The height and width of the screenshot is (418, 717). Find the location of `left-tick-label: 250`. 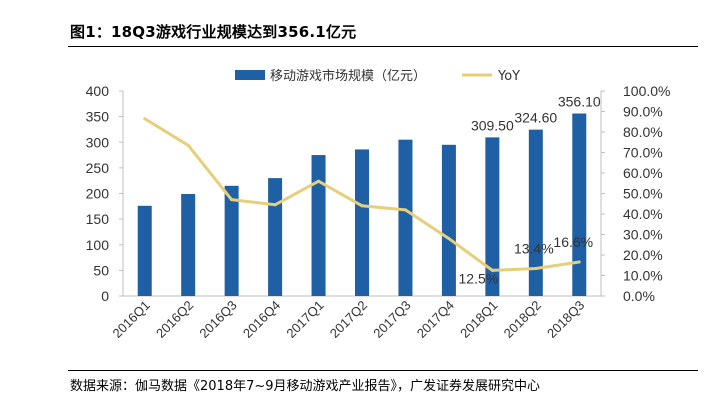

left-tick-label: 250 is located at coordinates (98, 168).